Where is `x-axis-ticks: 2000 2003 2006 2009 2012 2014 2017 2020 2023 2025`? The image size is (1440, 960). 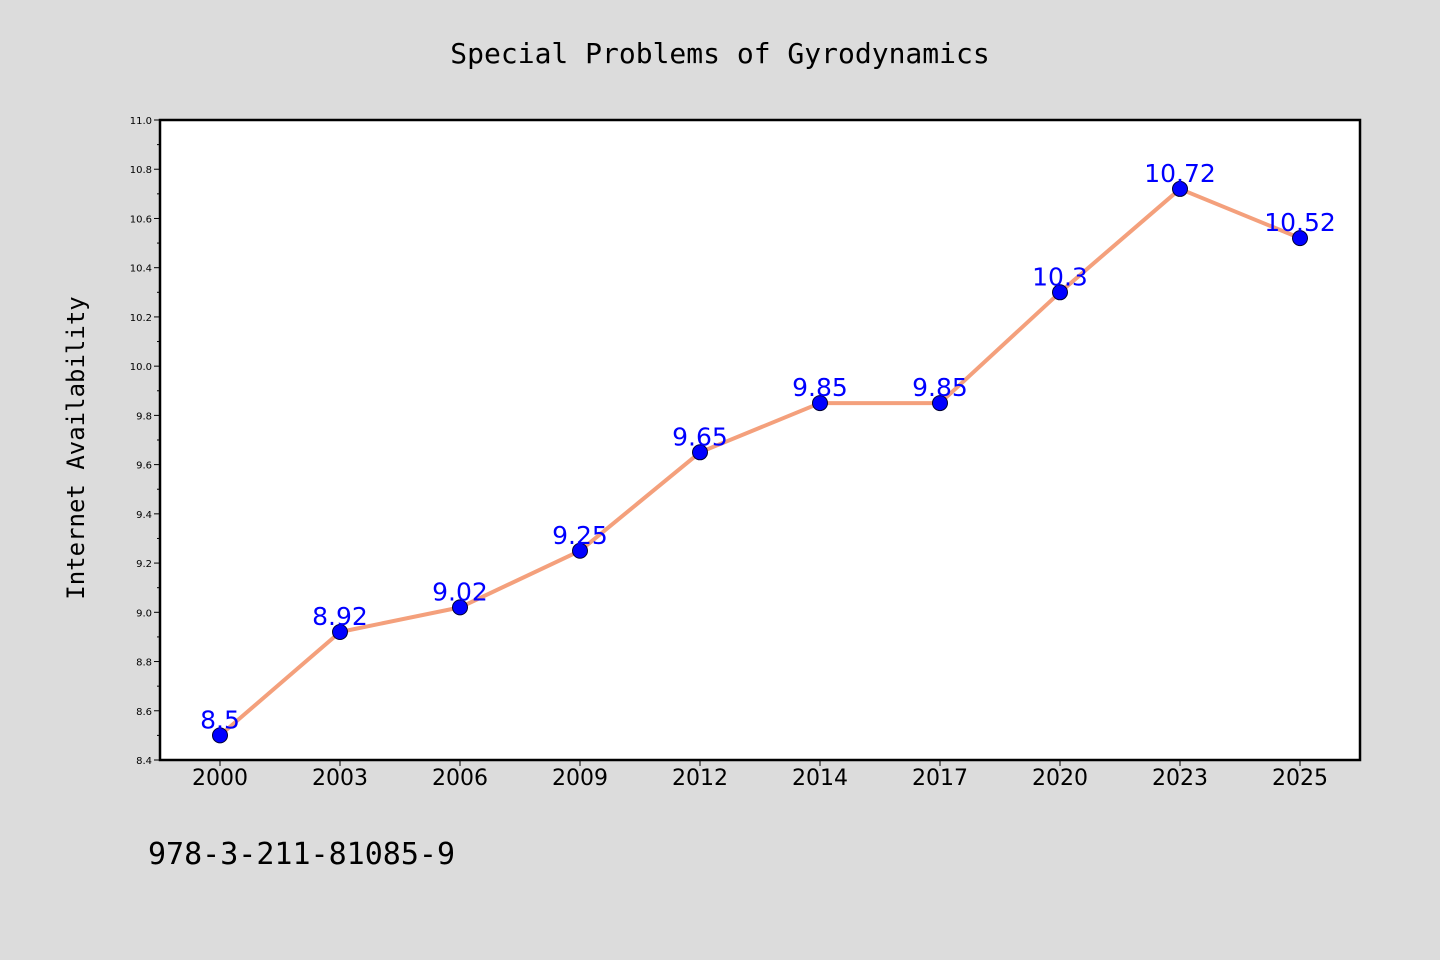 x-axis-ticks: 2000 2003 2006 2009 2012 2014 2017 2020 2023 2025 is located at coordinates (760, 775).